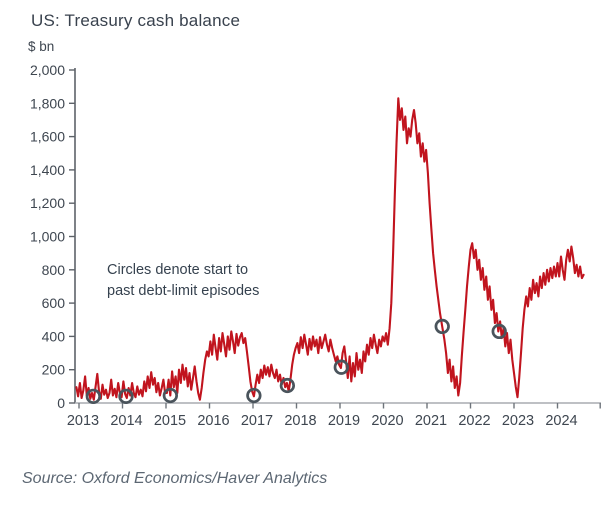 Image resolution: width=601 pixels, height=507 pixels. I want to click on annotation-line-2: past debt-limit episodes, so click(183, 291).